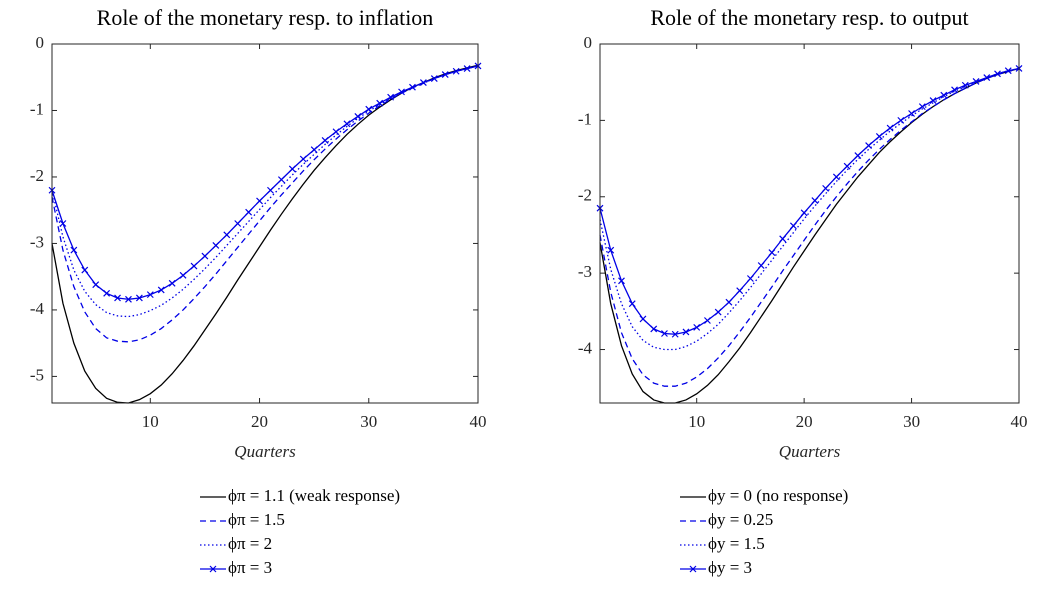 The width and height of the screenshot is (1053, 598). Describe the element at coordinates (256, 519) in the screenshot. I see `legend-label: ϕπ = 1.5` at that location.